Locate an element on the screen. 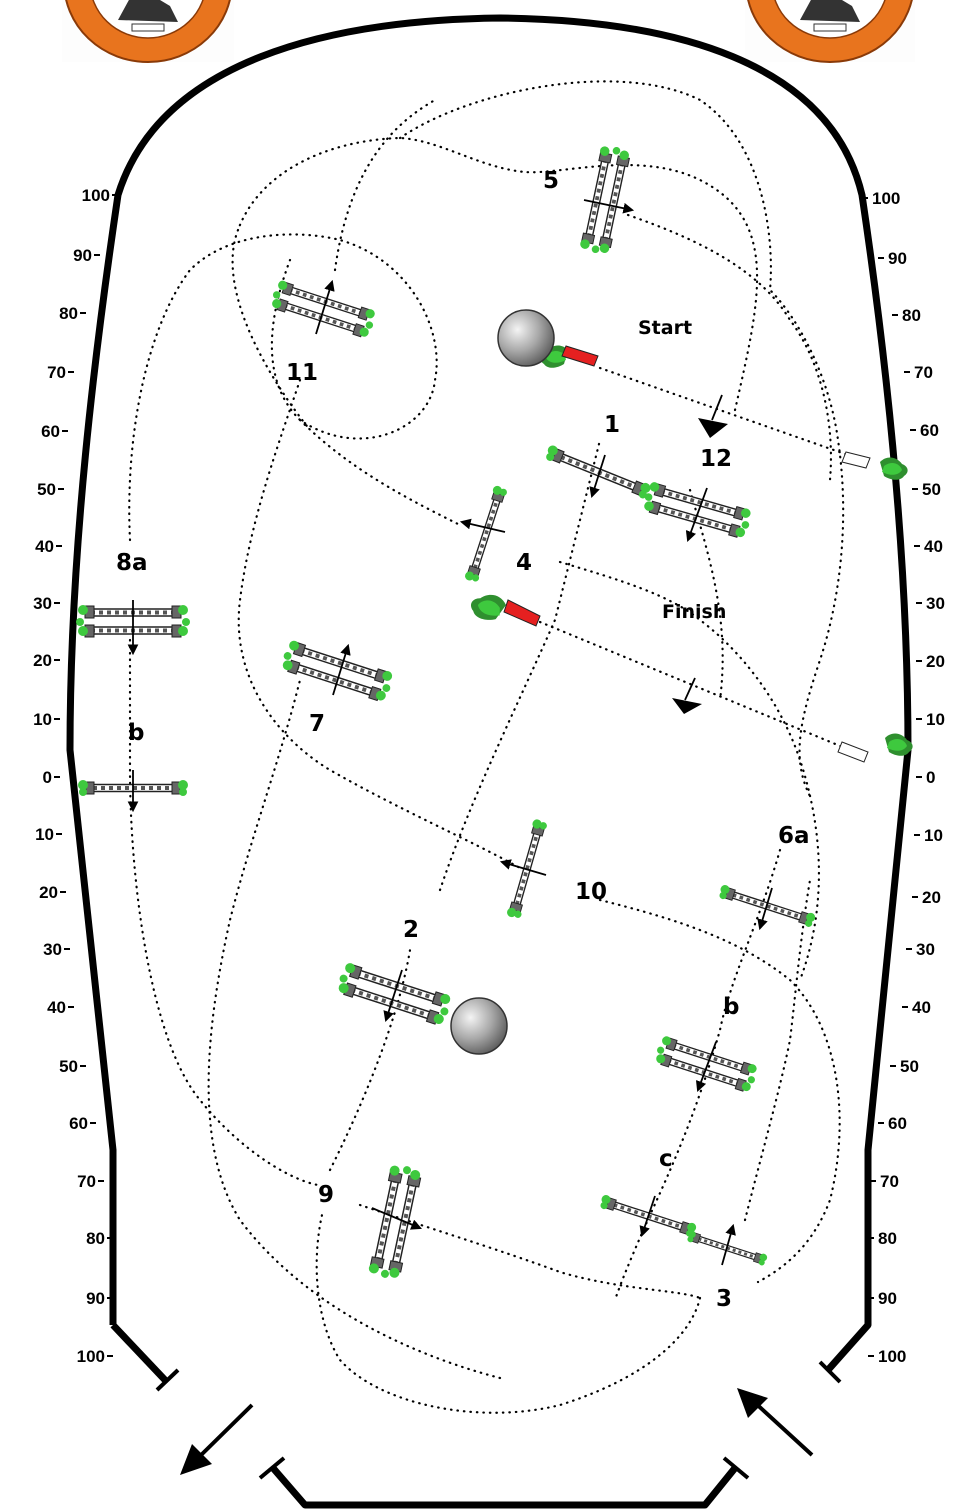 The width and height of the screenshot is (979, 1510). finish-flag-icon is located at coordinates (690, 675).